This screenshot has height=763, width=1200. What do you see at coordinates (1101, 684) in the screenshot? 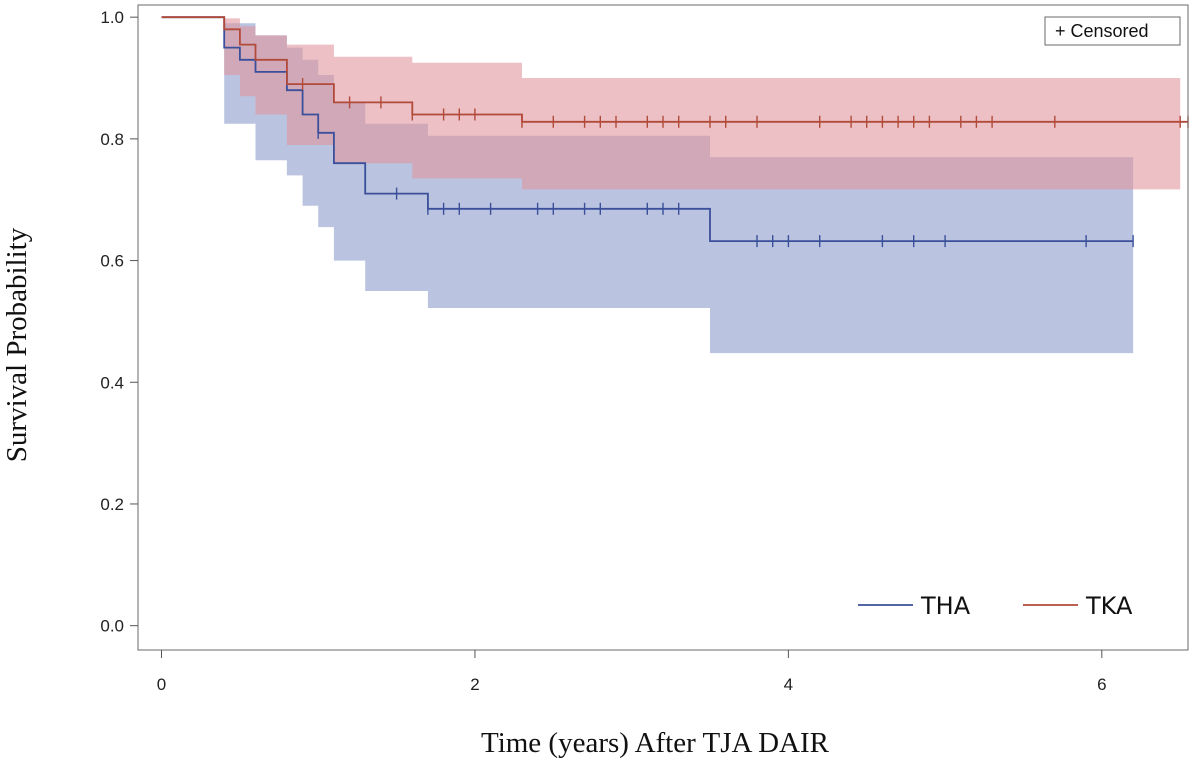
I see `x-tick-label: 6` at bounding box center [1101, 684].